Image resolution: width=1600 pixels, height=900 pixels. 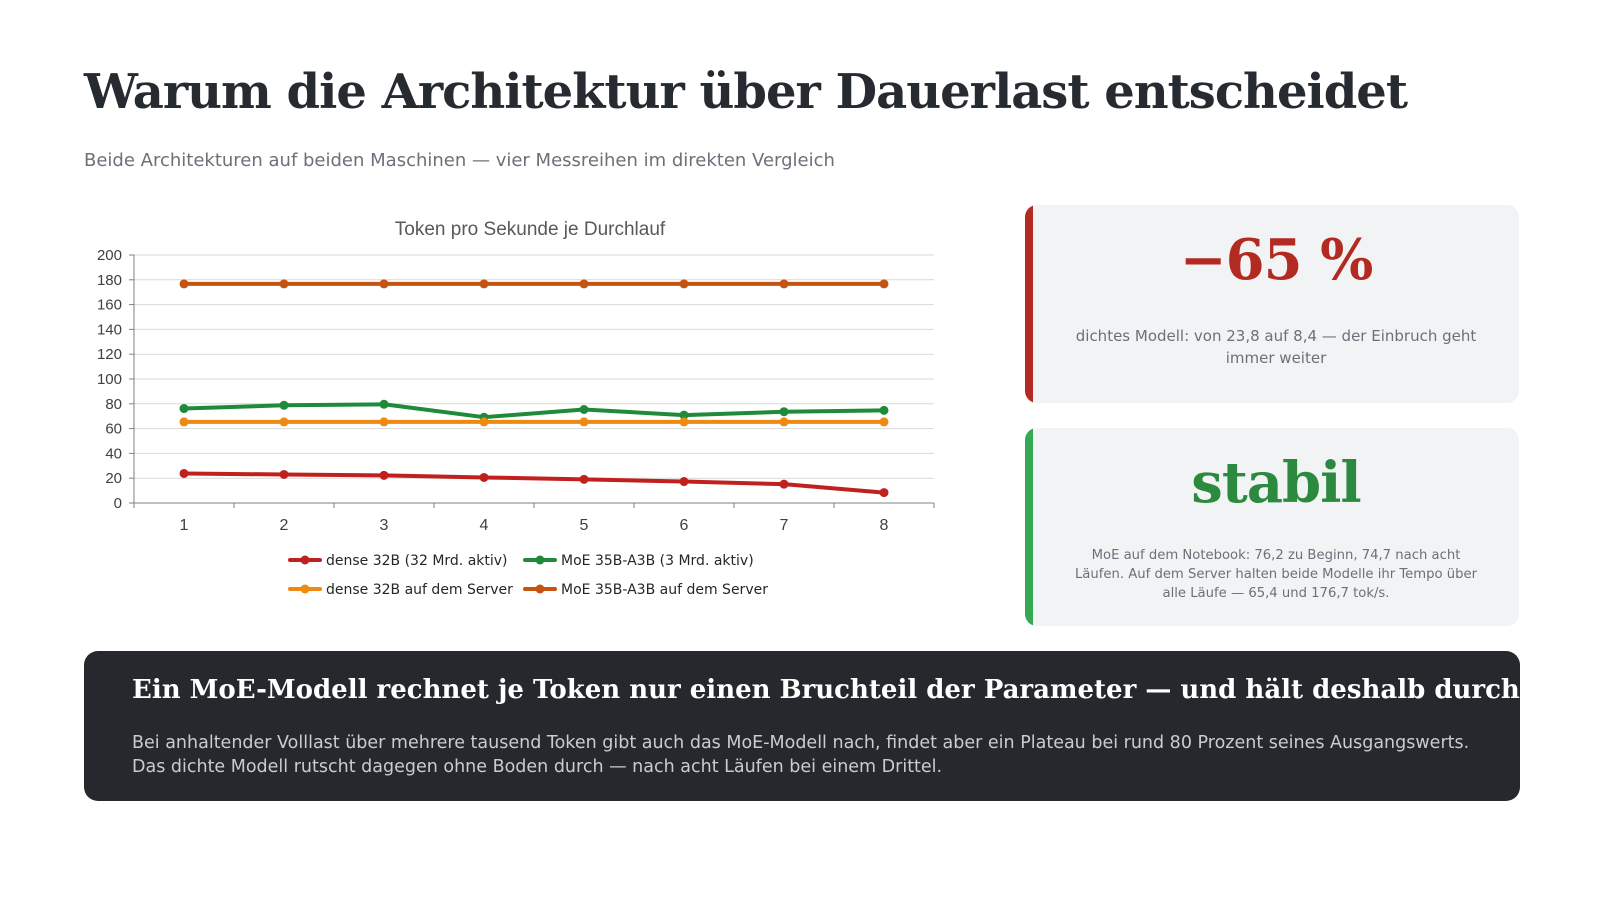 I want to click on y-tick-label: 200, so click(x=109, y=255).